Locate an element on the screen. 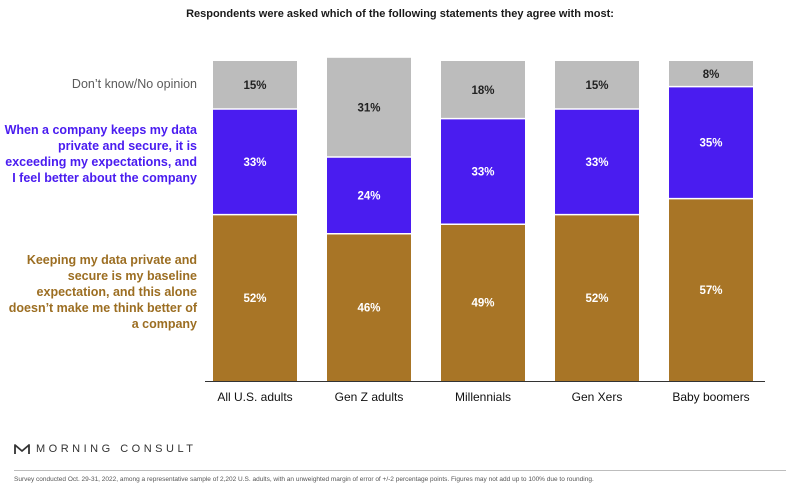  category-label: Baby boomers is located at coordinates (710, 397).